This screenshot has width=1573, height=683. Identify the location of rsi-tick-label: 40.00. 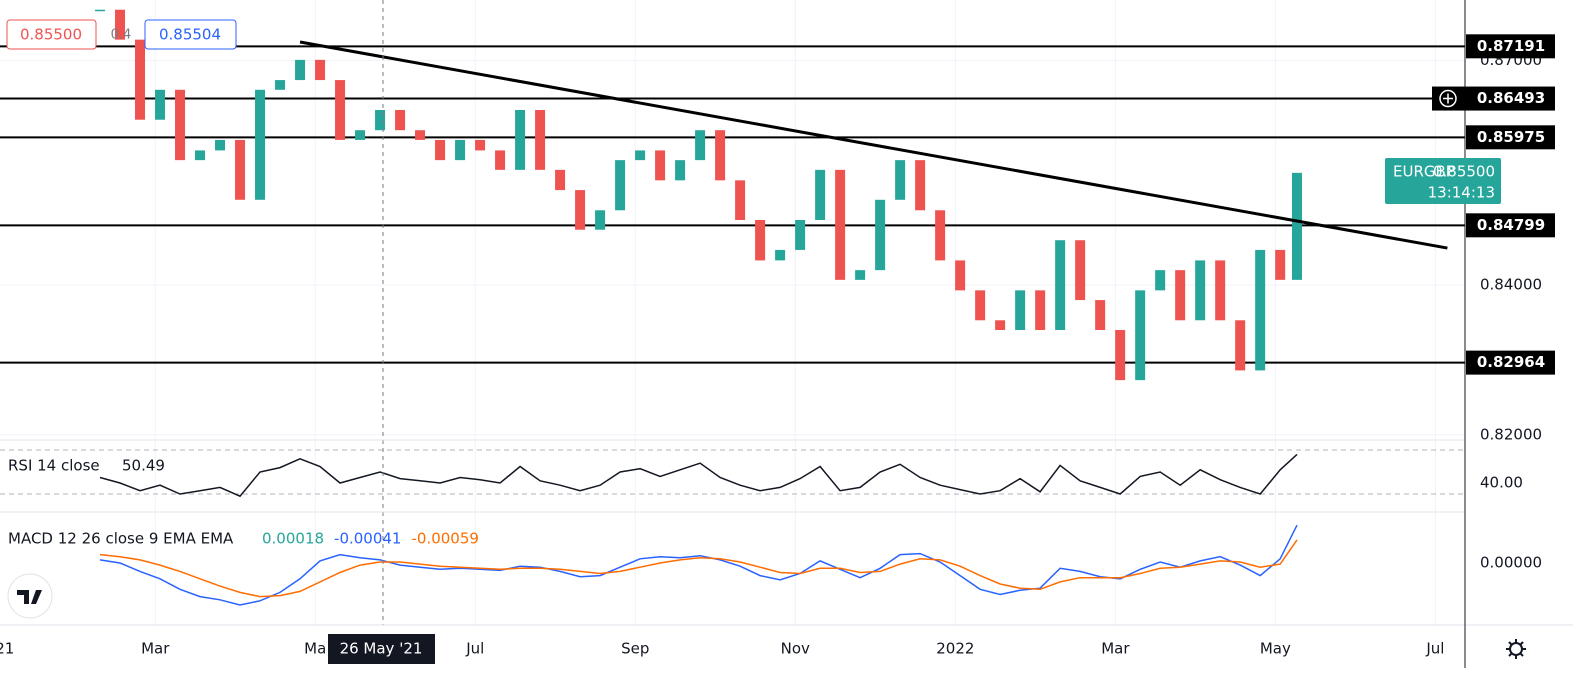
(1501, 482).